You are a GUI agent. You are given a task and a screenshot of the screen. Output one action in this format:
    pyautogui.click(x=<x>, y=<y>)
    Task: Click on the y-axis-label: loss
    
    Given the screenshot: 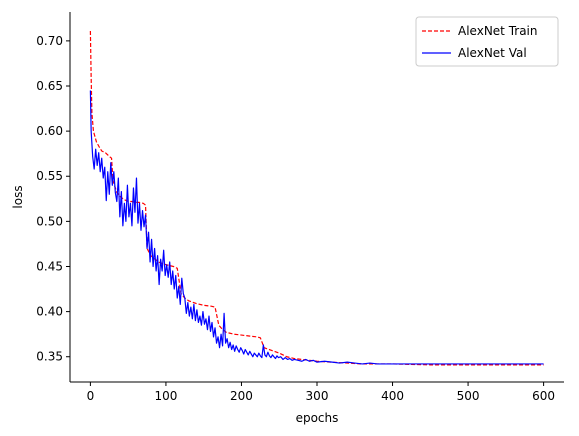 What is the action you would take?
    pyautogui.click(x=18, y=196)
    